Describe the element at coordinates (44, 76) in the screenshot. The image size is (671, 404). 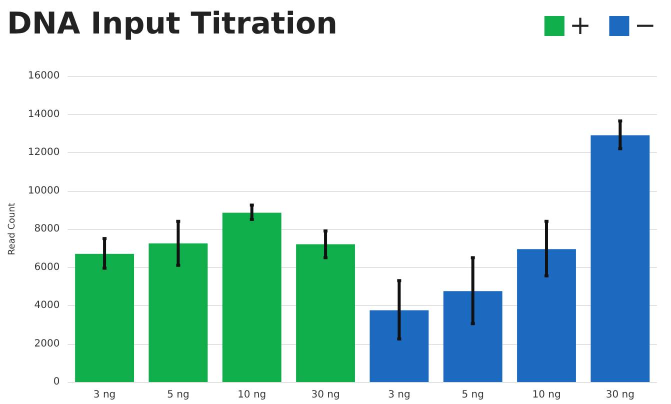
I see `y-tick-label: 16000` at that location.